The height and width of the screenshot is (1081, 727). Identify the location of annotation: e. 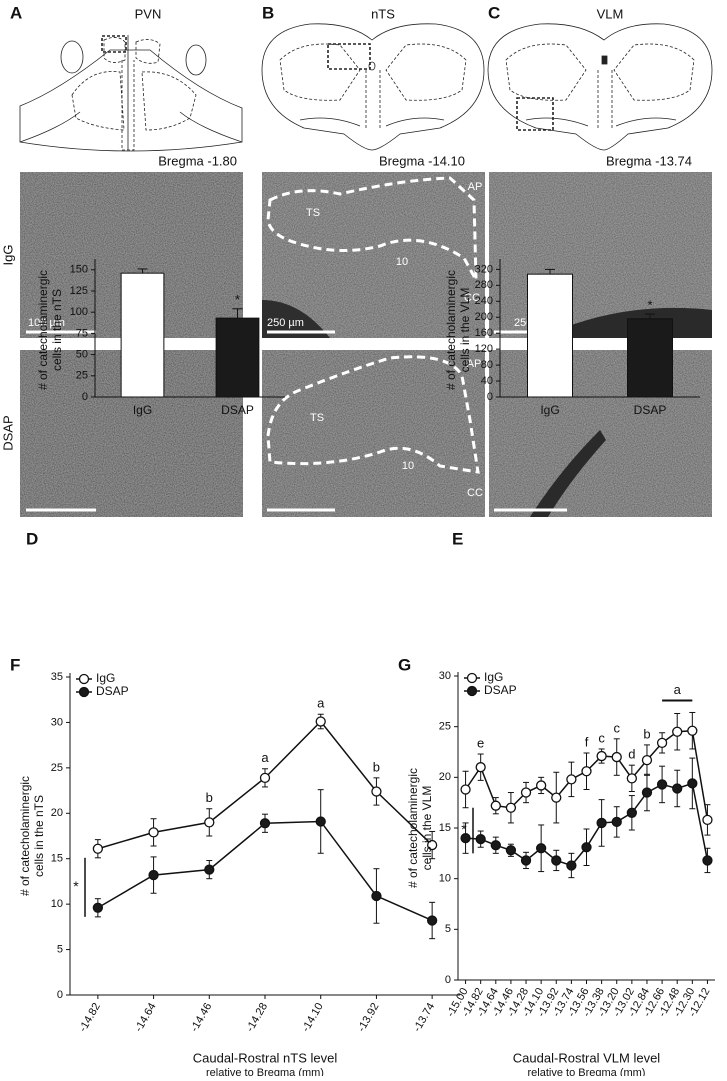
(480, 742).